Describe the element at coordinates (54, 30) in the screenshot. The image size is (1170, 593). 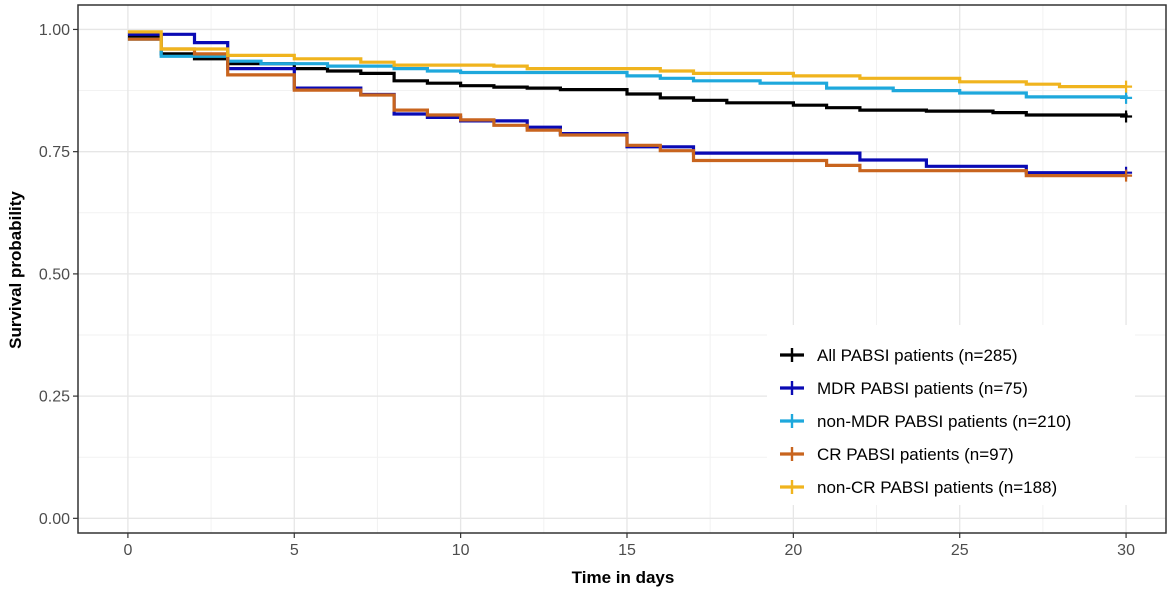
I see `y-tick-label: 1.00` at that location.